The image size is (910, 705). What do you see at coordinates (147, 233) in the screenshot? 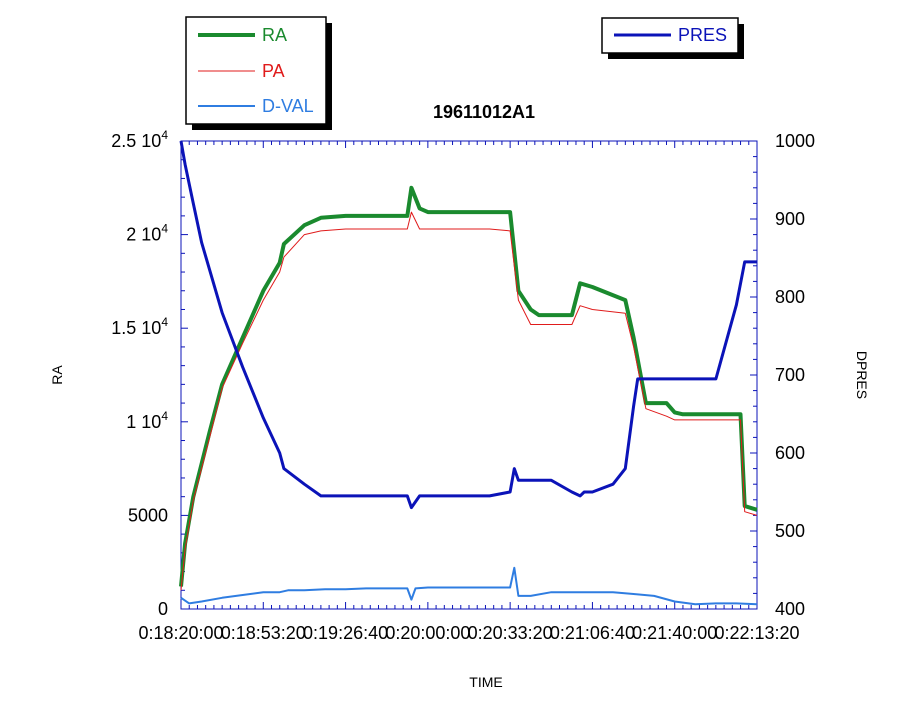
I see `y-left-tick-label: 2 104` at bounding box center [147, 233].